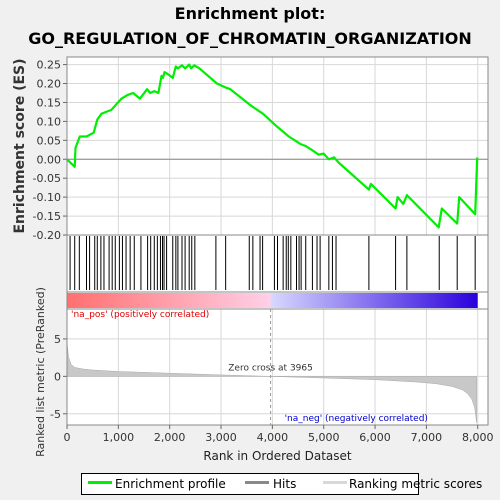 This screenshot has width=500, height=500. What do you see at coordinates (285, 484) in the screenshot?
I see `legend-hits-label: Hits` at bounding box center [285, 484].